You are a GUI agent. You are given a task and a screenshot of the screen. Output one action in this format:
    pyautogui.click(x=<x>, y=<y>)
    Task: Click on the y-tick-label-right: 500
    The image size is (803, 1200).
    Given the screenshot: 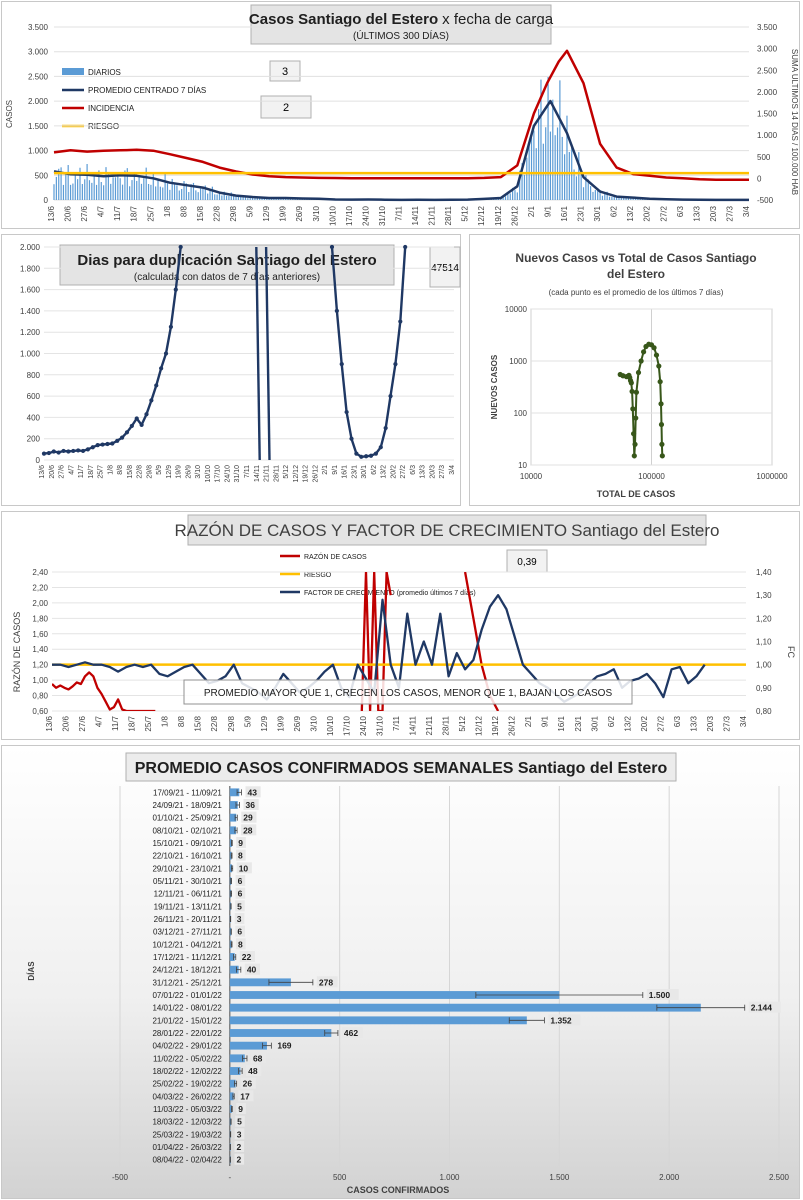 What is the action you would take?
    pyautogui.click(x=764, y=157)
    